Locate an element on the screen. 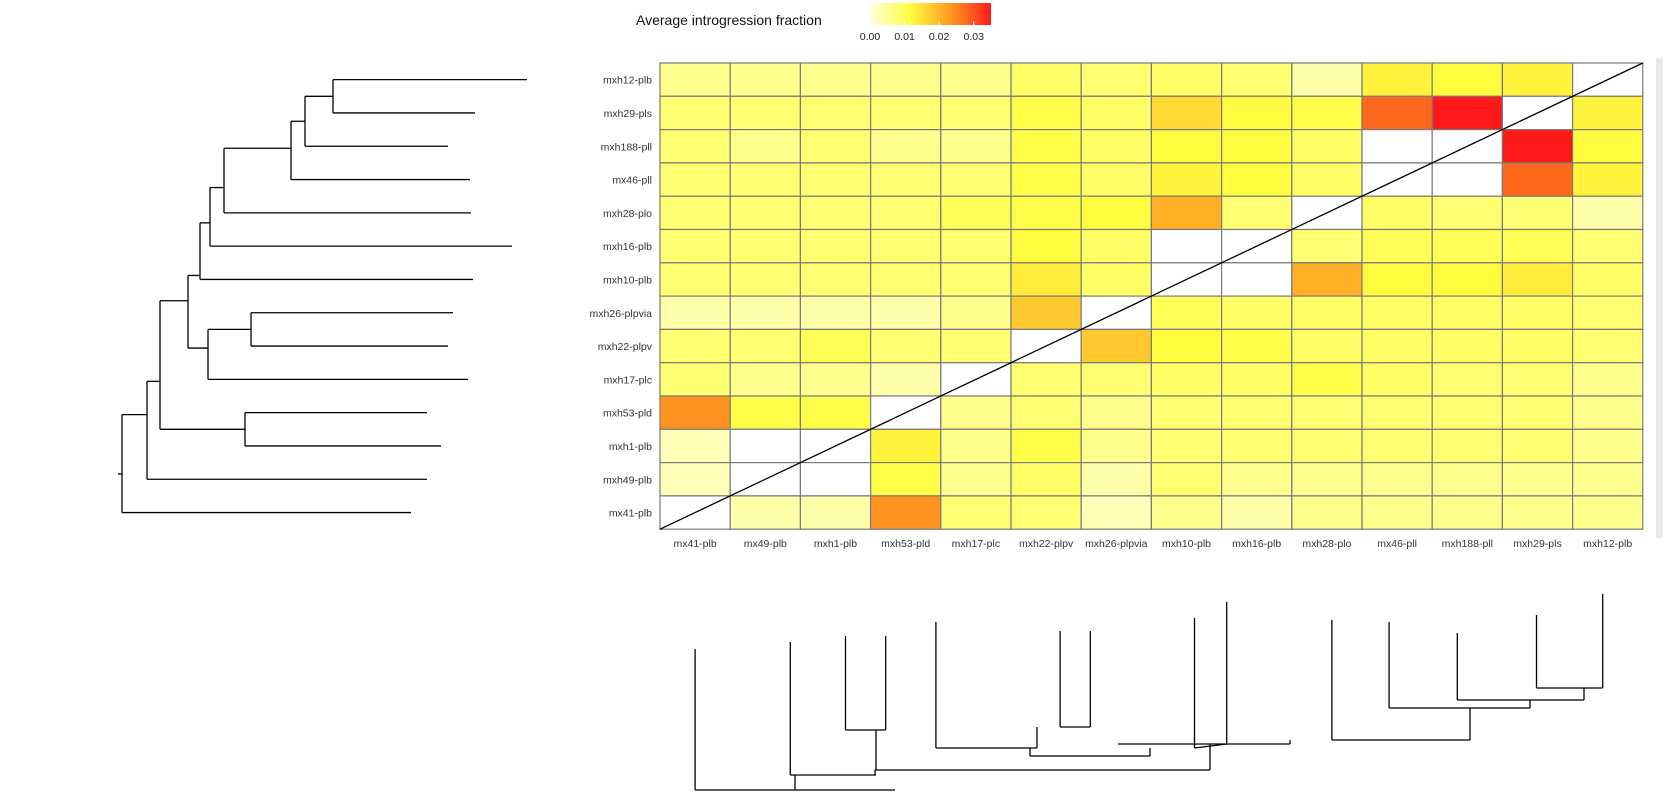  panel-edge-strip is located at coordinates (1659, 298).